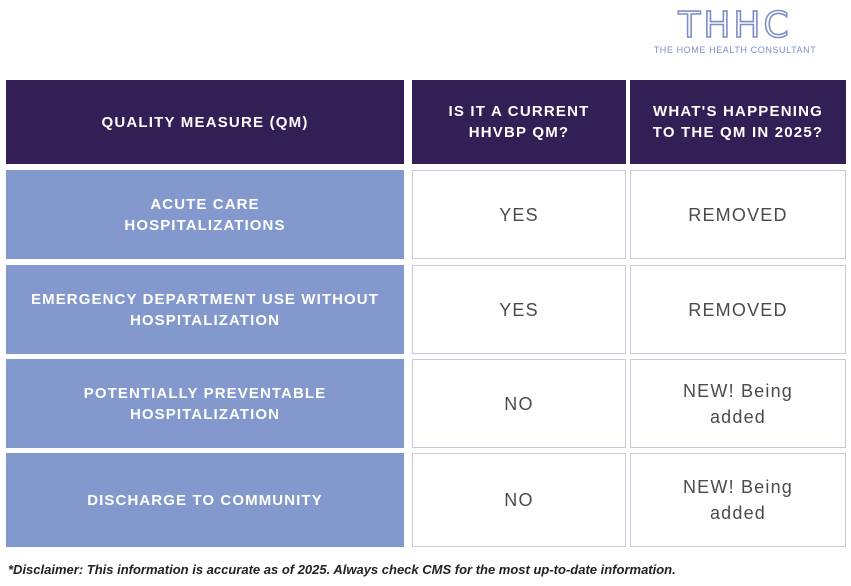 This screenshot has width=851, height=586. What do you see at coordinates (735, 25) in the screenshot?
I see `logo-mark: THHC` at bounding box center [735, 25].